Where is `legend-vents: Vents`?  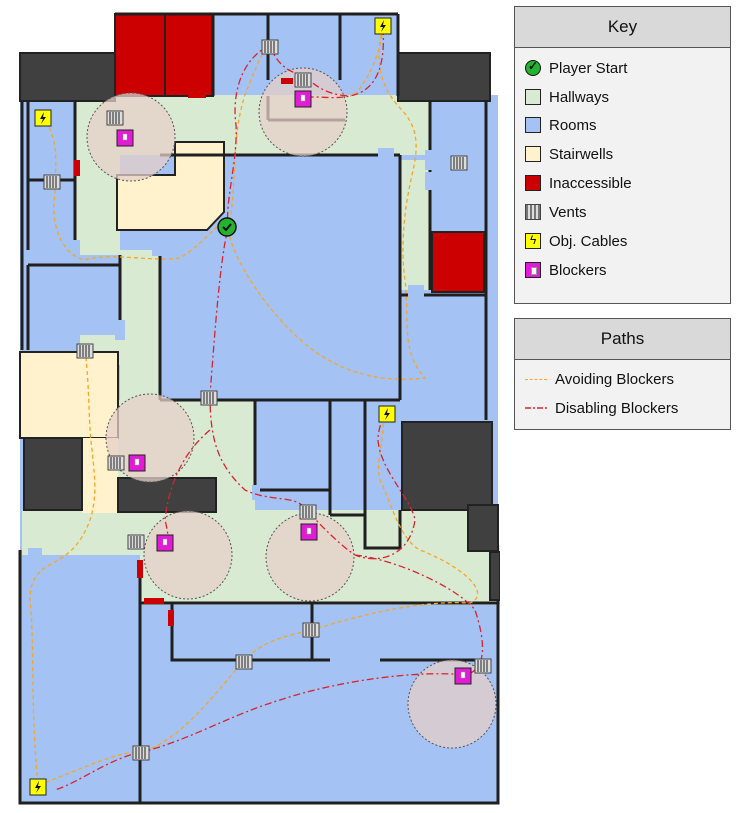
legend-vents: Vents is located at coordinates (556, 212).